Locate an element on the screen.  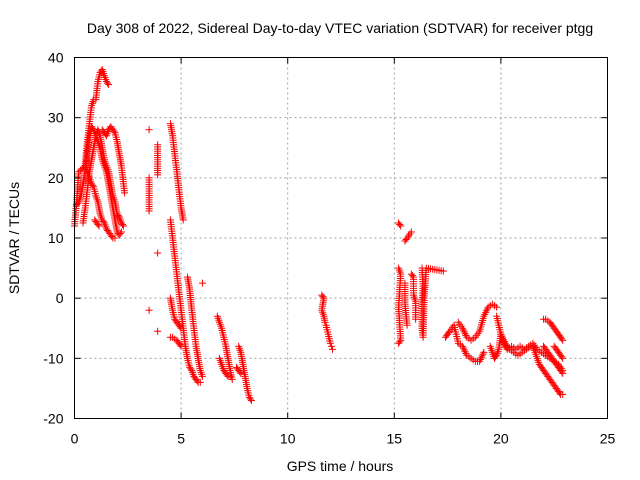
x-tick-label: 15 is located at coordinates (395, 439).